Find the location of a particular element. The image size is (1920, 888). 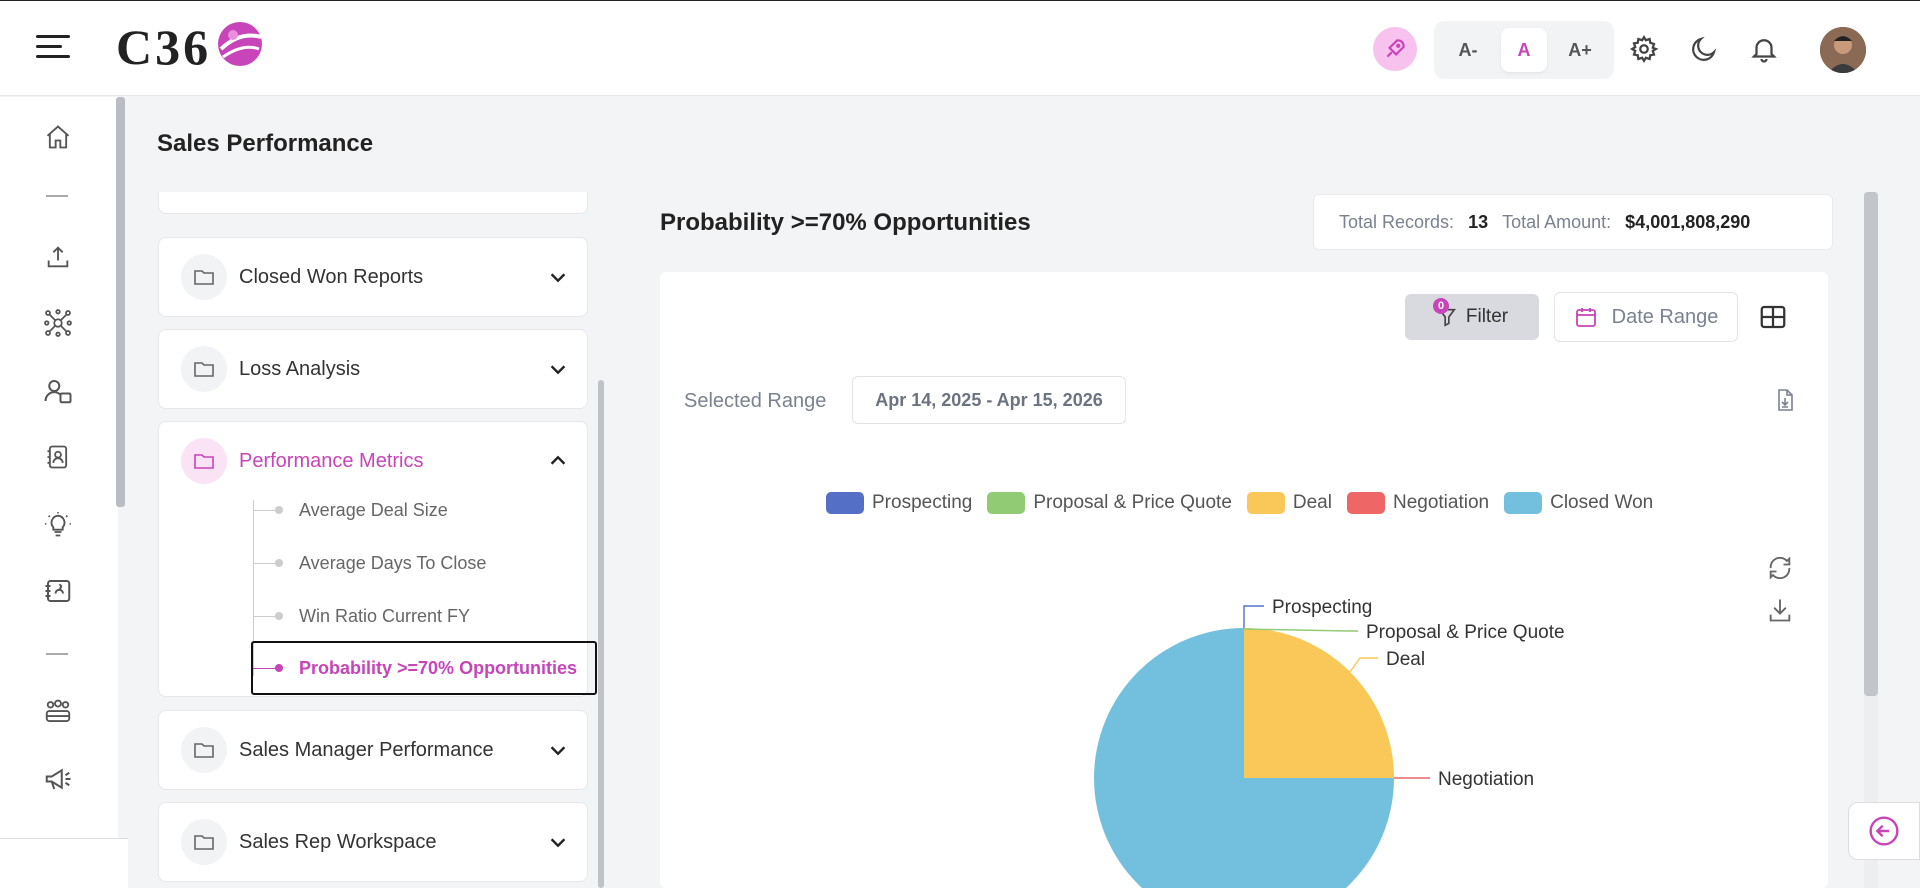

sidebar-footer is located at coordinates (64, 863).